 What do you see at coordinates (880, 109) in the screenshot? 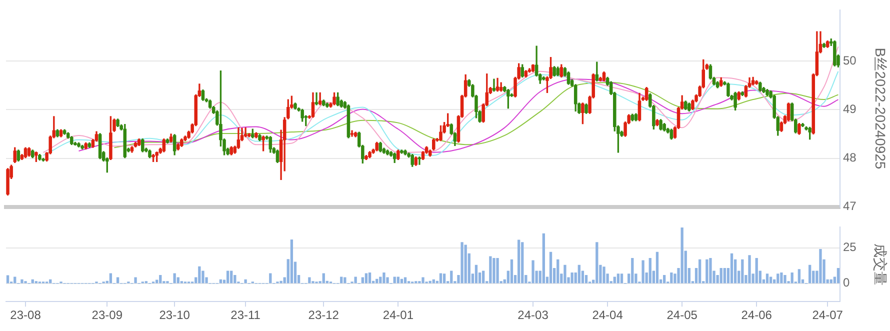
I see `y-axis-title: B丝2022-20240925` at bounding box center [880, 109].